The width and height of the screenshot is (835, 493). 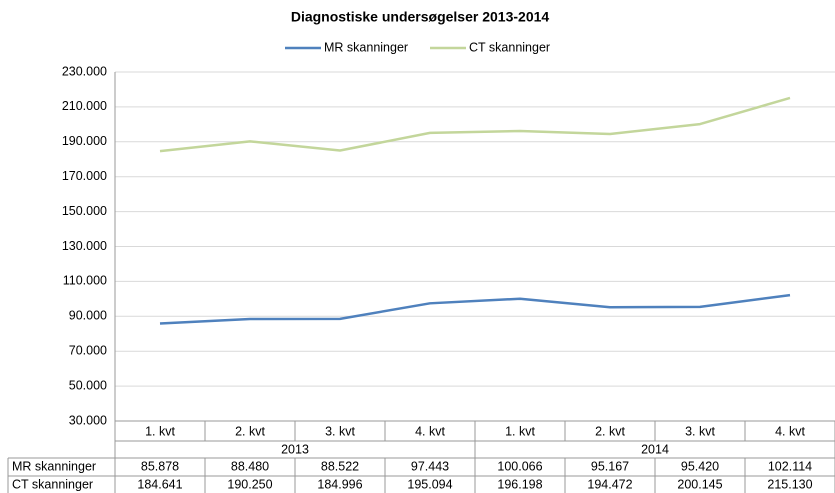 I want to click on y-tick-label: 150.000, so click(x=84, y=211).